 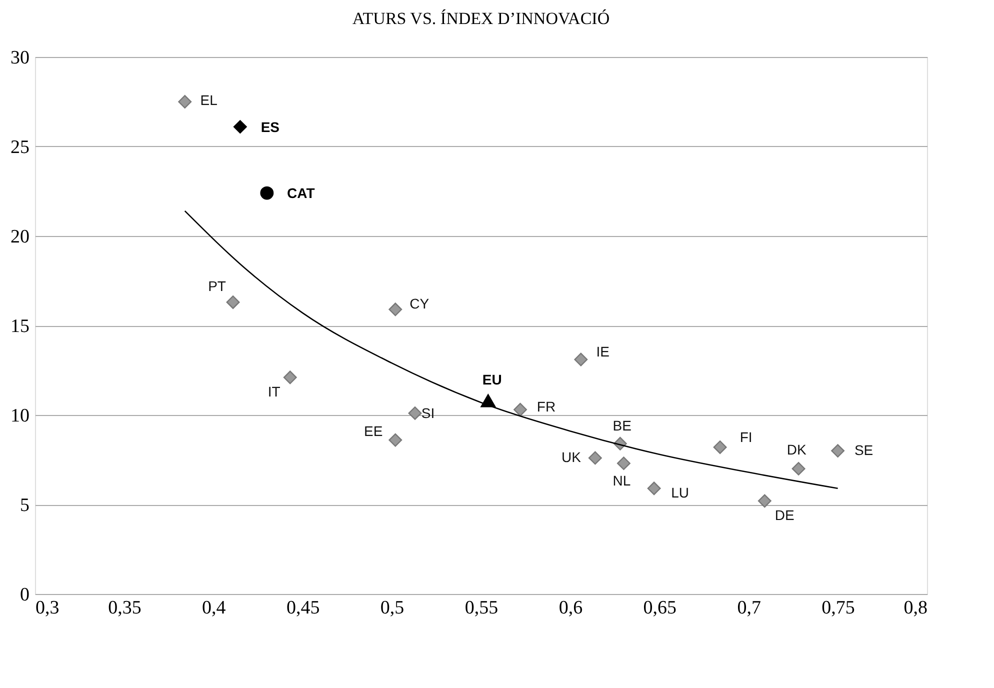 I want to click on x-tick-label: 0,75, so click(x=838, y=608).